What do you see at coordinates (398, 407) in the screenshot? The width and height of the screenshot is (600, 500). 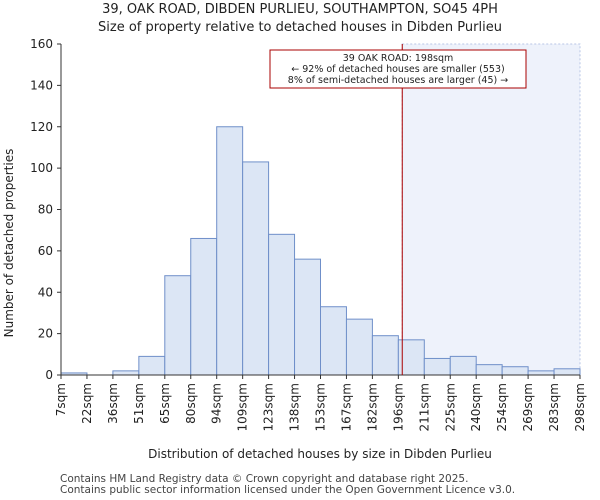 I see `x-tick-label: 196sqm` at bounding box center [398, 407].